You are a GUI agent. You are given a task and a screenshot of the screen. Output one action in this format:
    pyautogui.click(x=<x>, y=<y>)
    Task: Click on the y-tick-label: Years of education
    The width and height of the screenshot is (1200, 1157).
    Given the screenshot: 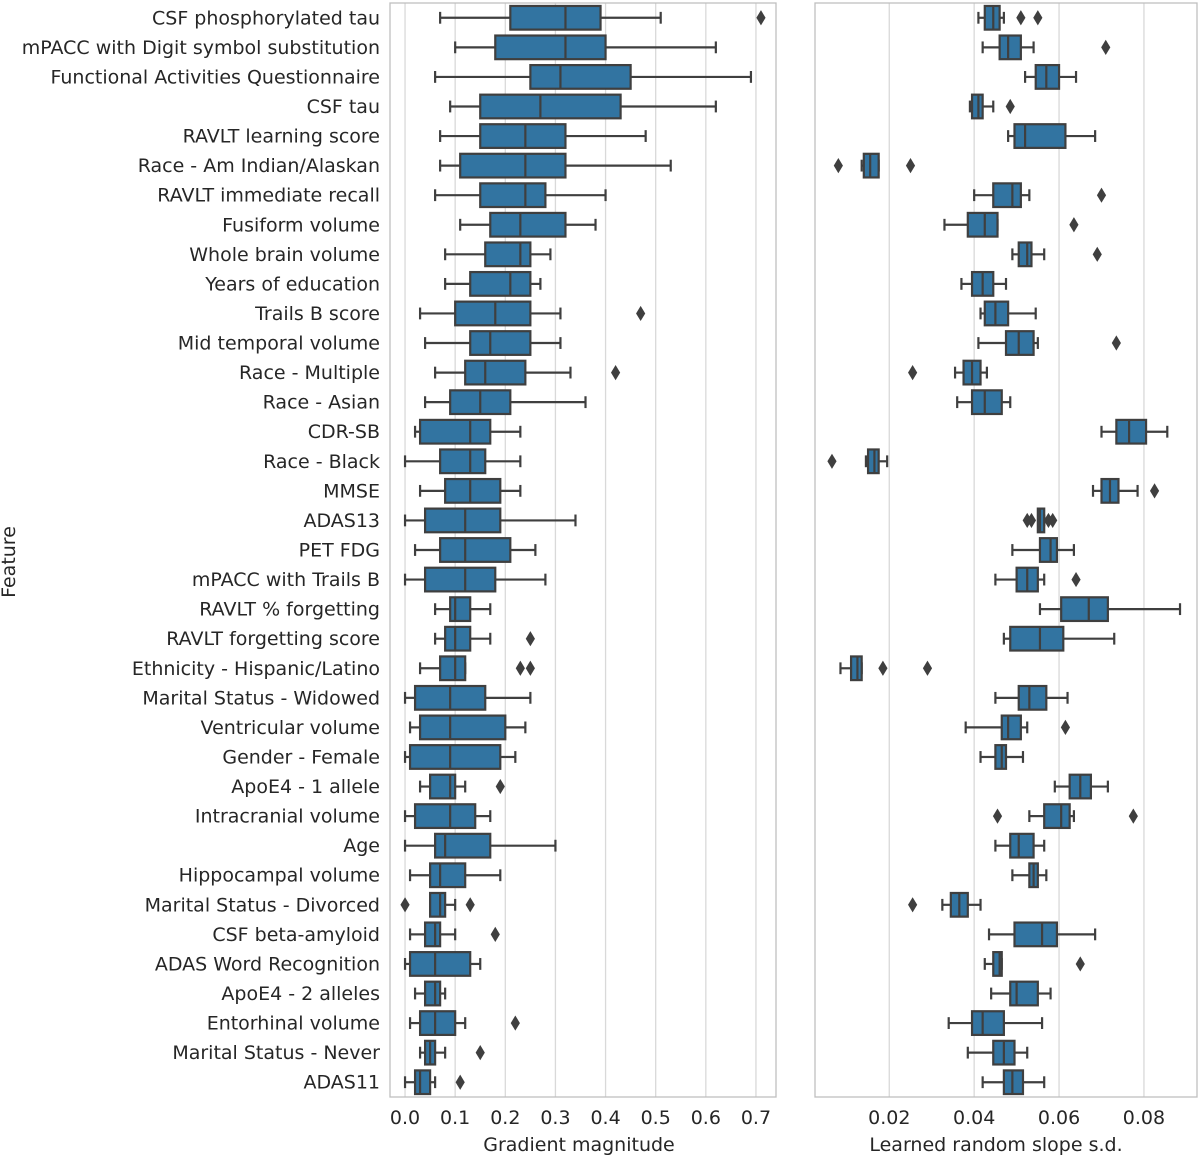 What is the action you would take?
    pyautogui.click(x=292, y=284)
    